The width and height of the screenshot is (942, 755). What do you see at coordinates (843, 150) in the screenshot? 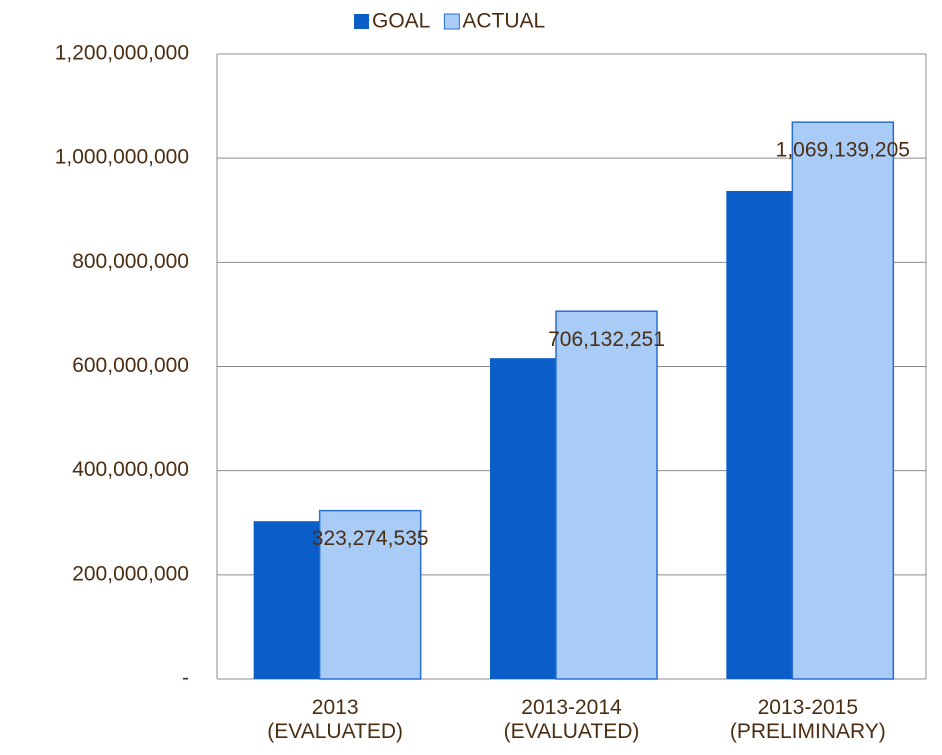
I see `data-label: 1,069,139,205` at bounding box center [843, 150].